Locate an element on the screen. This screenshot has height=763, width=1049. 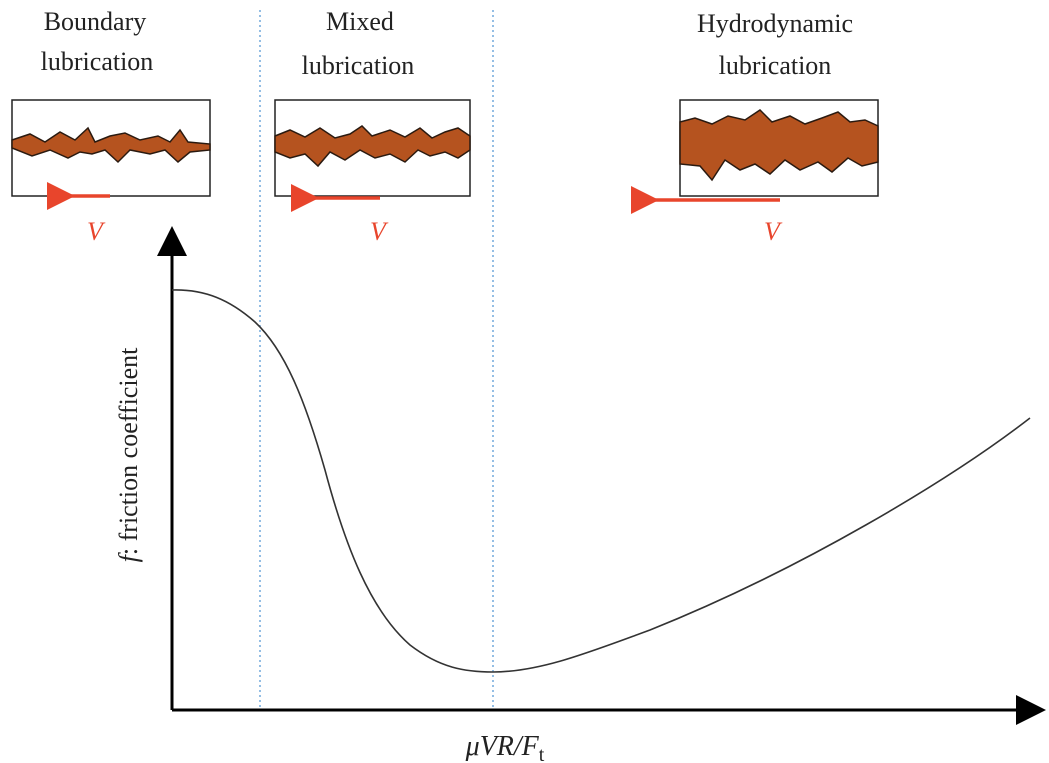
region-title: Boundary is located at coordinates (95, 21).